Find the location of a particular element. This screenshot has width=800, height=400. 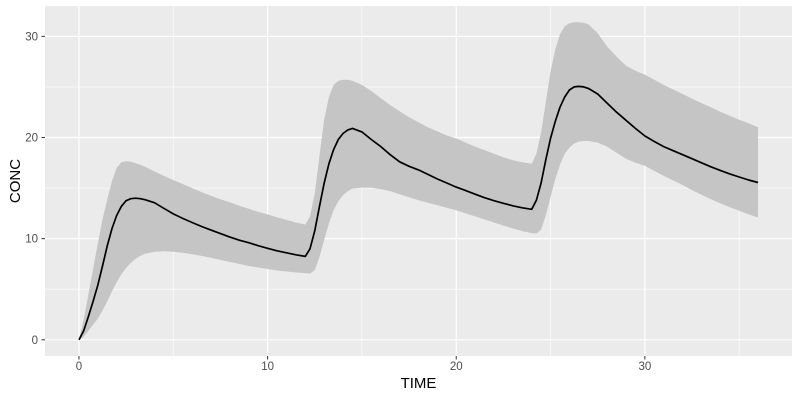

x-tick-label: 20 is located at coordinates (456, 367).